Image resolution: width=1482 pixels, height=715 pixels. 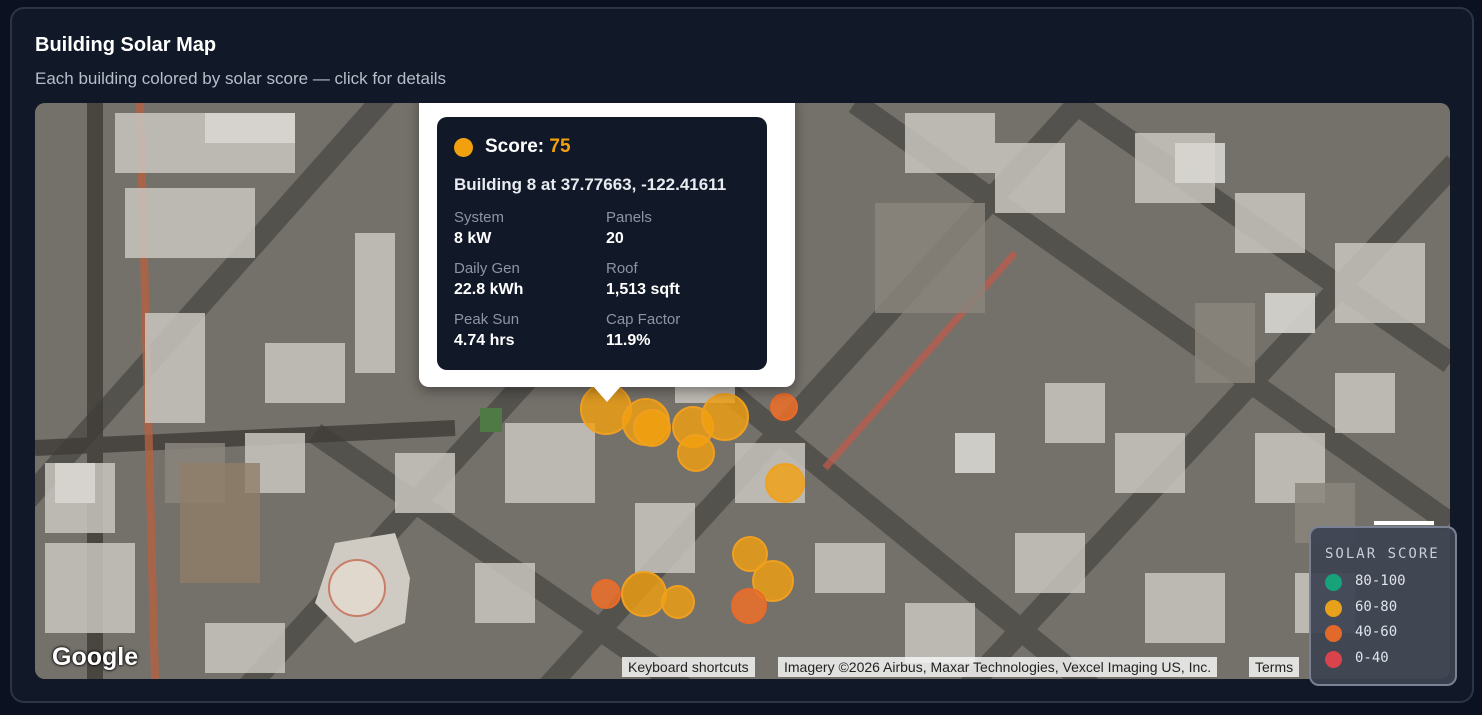 What do you see at coordinates (126, 45) in the screenshot?
I see `card-title: Building Solar Map` at bounding box center [126, 45].